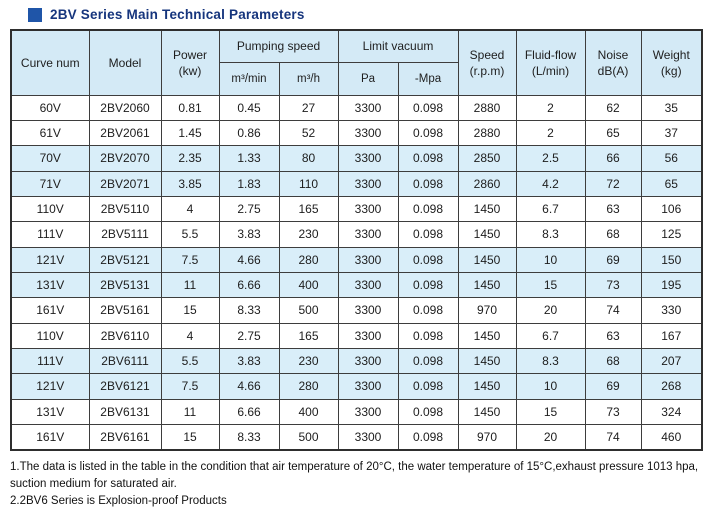 The height and width of the screenshot is (511, 712). What do you see at coordinates (190, 437) in the screenshot?
I see `table-cell: 15` at bounding box center [190, 437].